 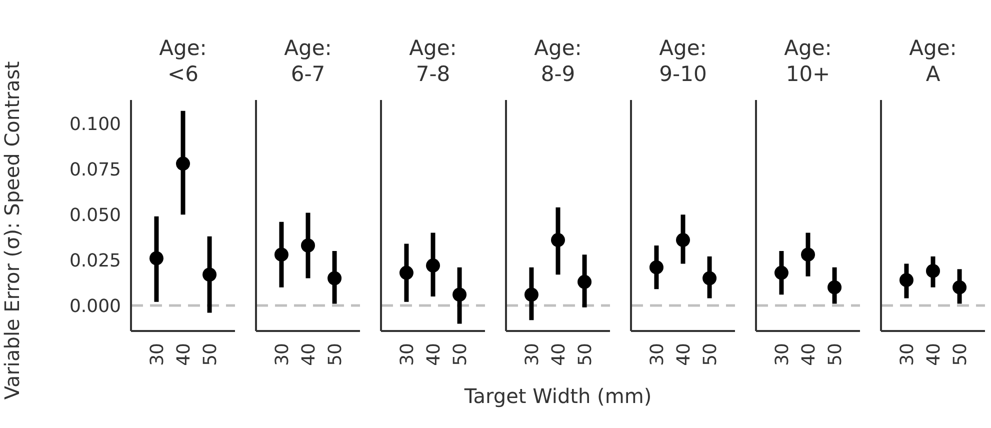 What do you see at coordinates (933, 61) in the screenshot?
I see `chart-title: Age: A` at bounding box center [933, 61].